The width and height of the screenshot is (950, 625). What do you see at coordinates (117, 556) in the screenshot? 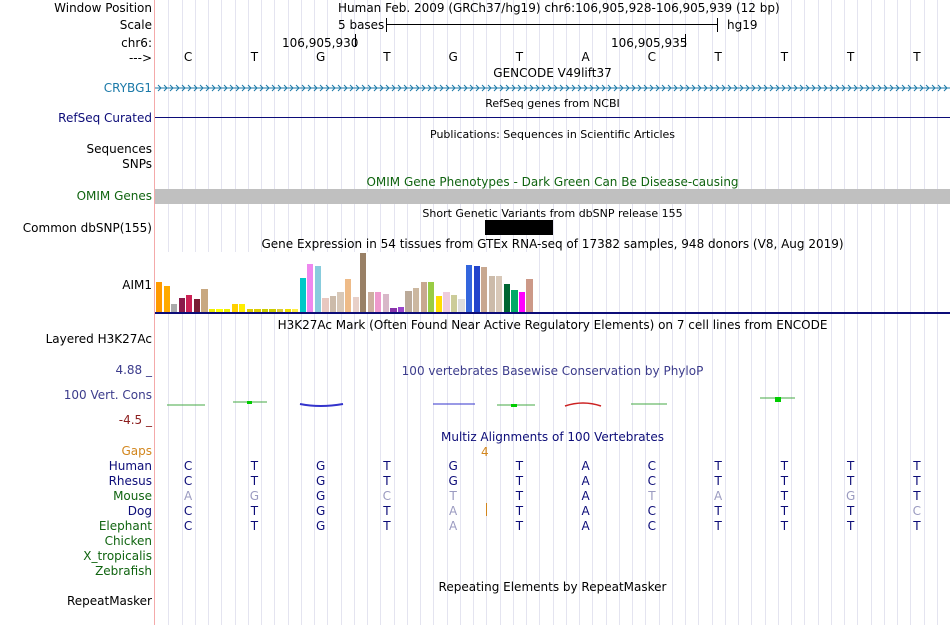
I see `species-label: X_tropicalis` at bounding box center [117, 556].